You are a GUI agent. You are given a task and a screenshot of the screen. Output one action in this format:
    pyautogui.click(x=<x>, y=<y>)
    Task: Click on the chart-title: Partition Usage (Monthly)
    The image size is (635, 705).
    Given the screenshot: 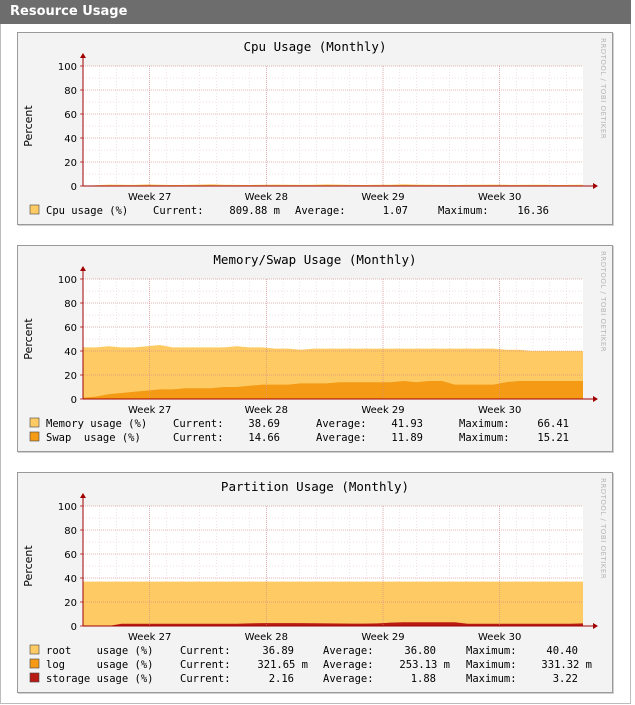 What is the action you would take?
    pyautogui.click(x=315, y=486)
    